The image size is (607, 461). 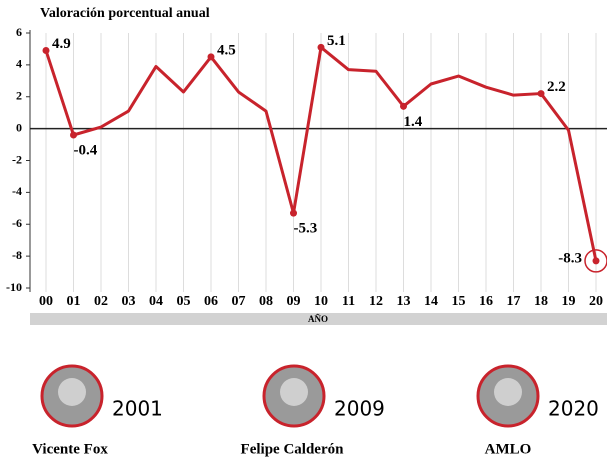 I want to click on x-tick-label: 18, so click(x=541, y=301).